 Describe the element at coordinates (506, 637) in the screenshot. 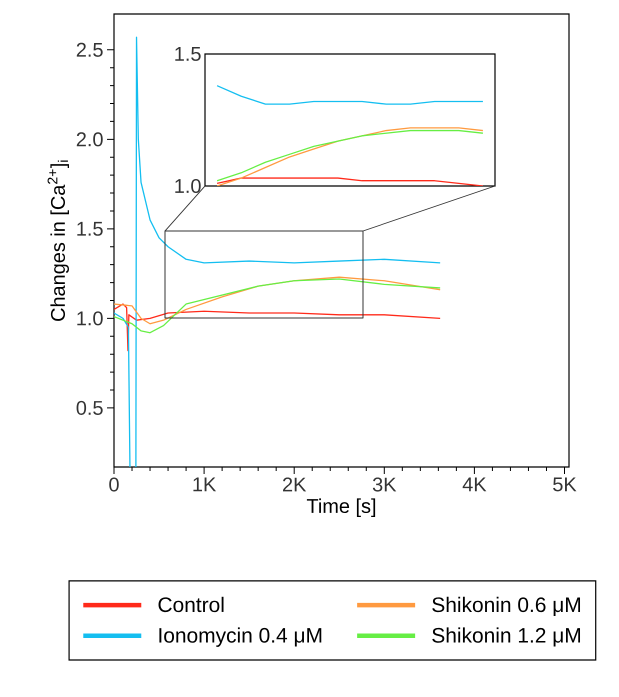

I see `legend-label: Shikonin 1.2 μM` at that location.